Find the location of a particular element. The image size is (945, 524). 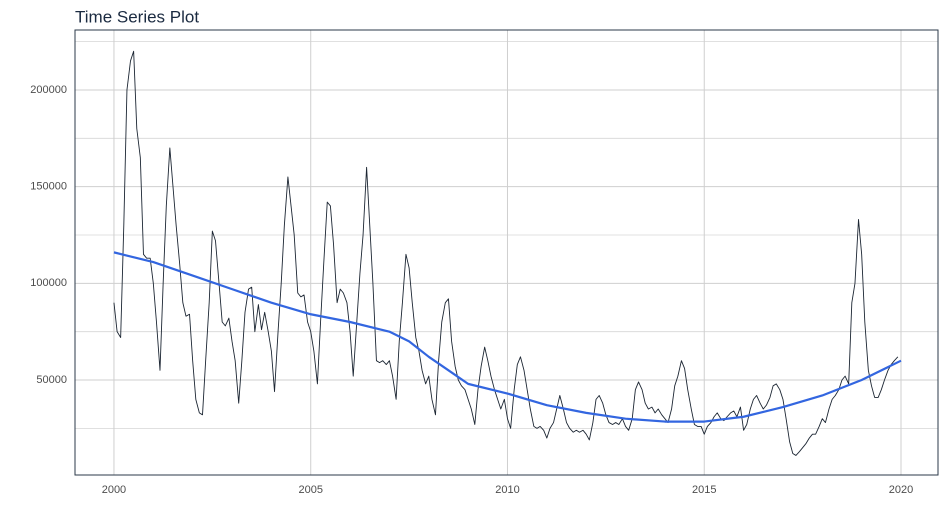

x-tick-label: 2015 is located at coordinates (704, 490).